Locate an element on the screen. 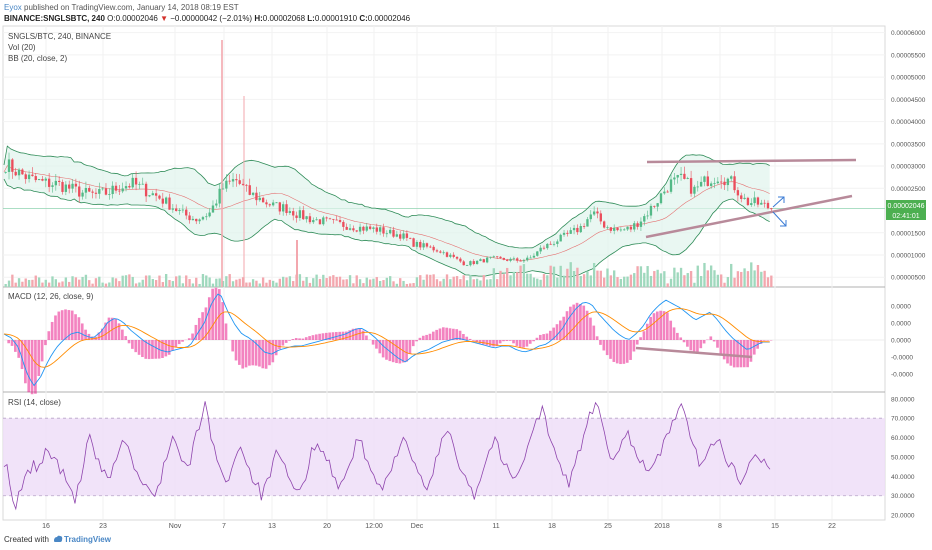 This screenshot has height=550, width=932. x-tick-label: 23 is located at coordinates (103, 526).